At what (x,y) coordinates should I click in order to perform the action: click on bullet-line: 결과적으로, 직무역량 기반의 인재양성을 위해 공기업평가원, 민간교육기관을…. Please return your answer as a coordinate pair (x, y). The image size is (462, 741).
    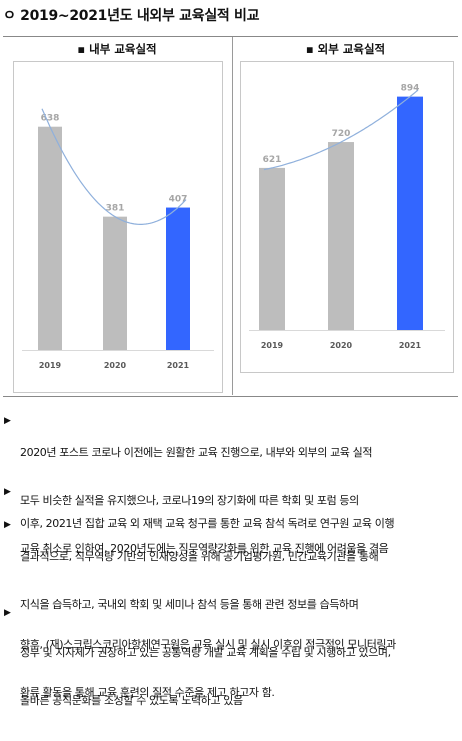
    Looking at the image, I should click on (199, 556).